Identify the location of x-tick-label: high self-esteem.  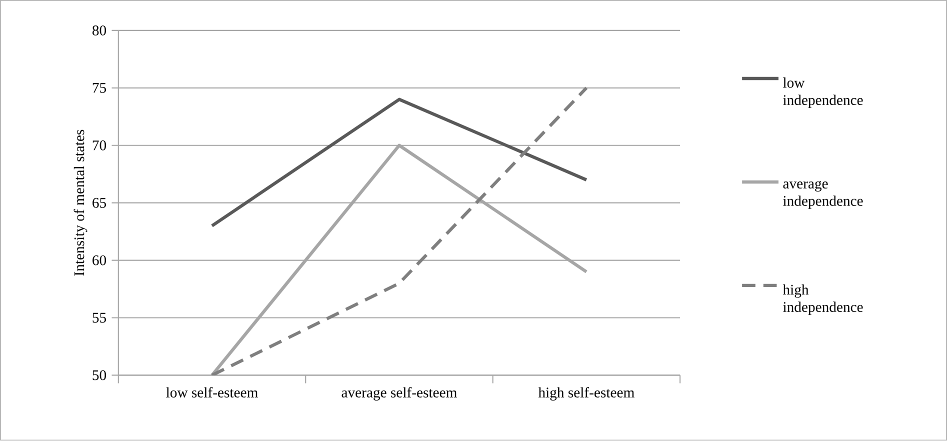
(586, 394).